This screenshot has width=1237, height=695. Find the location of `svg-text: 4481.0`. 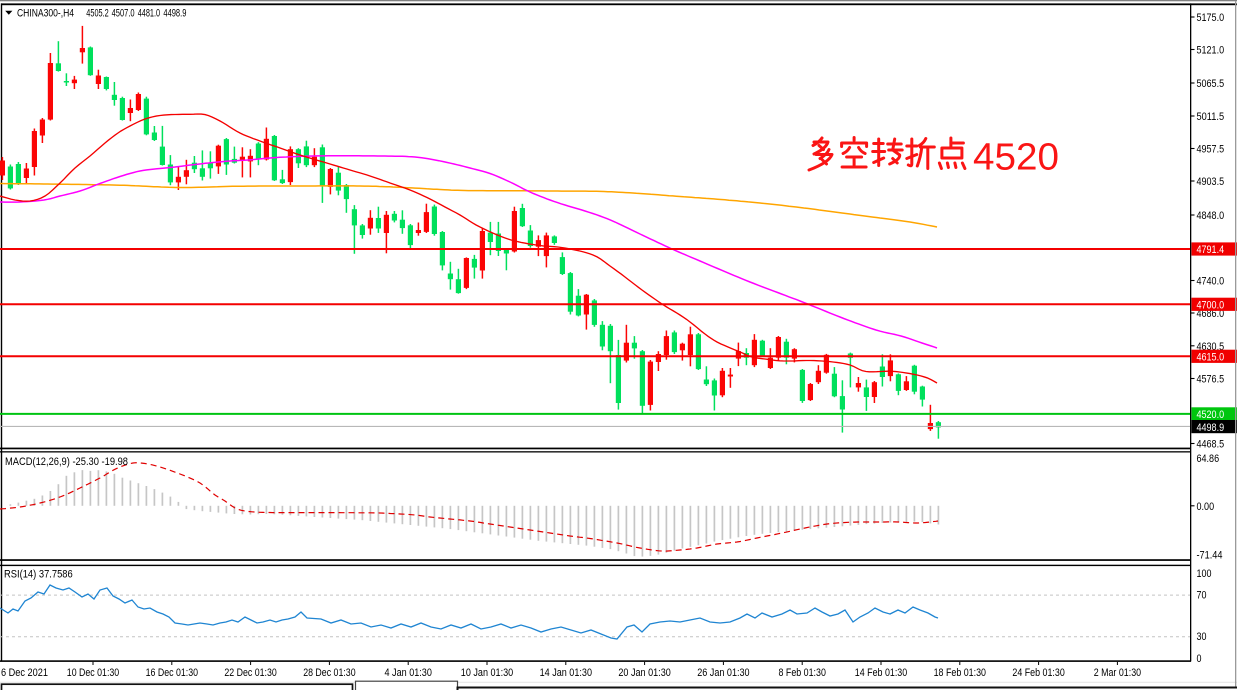

svg-text: 4481.0 is located at coordinates (149, 13).